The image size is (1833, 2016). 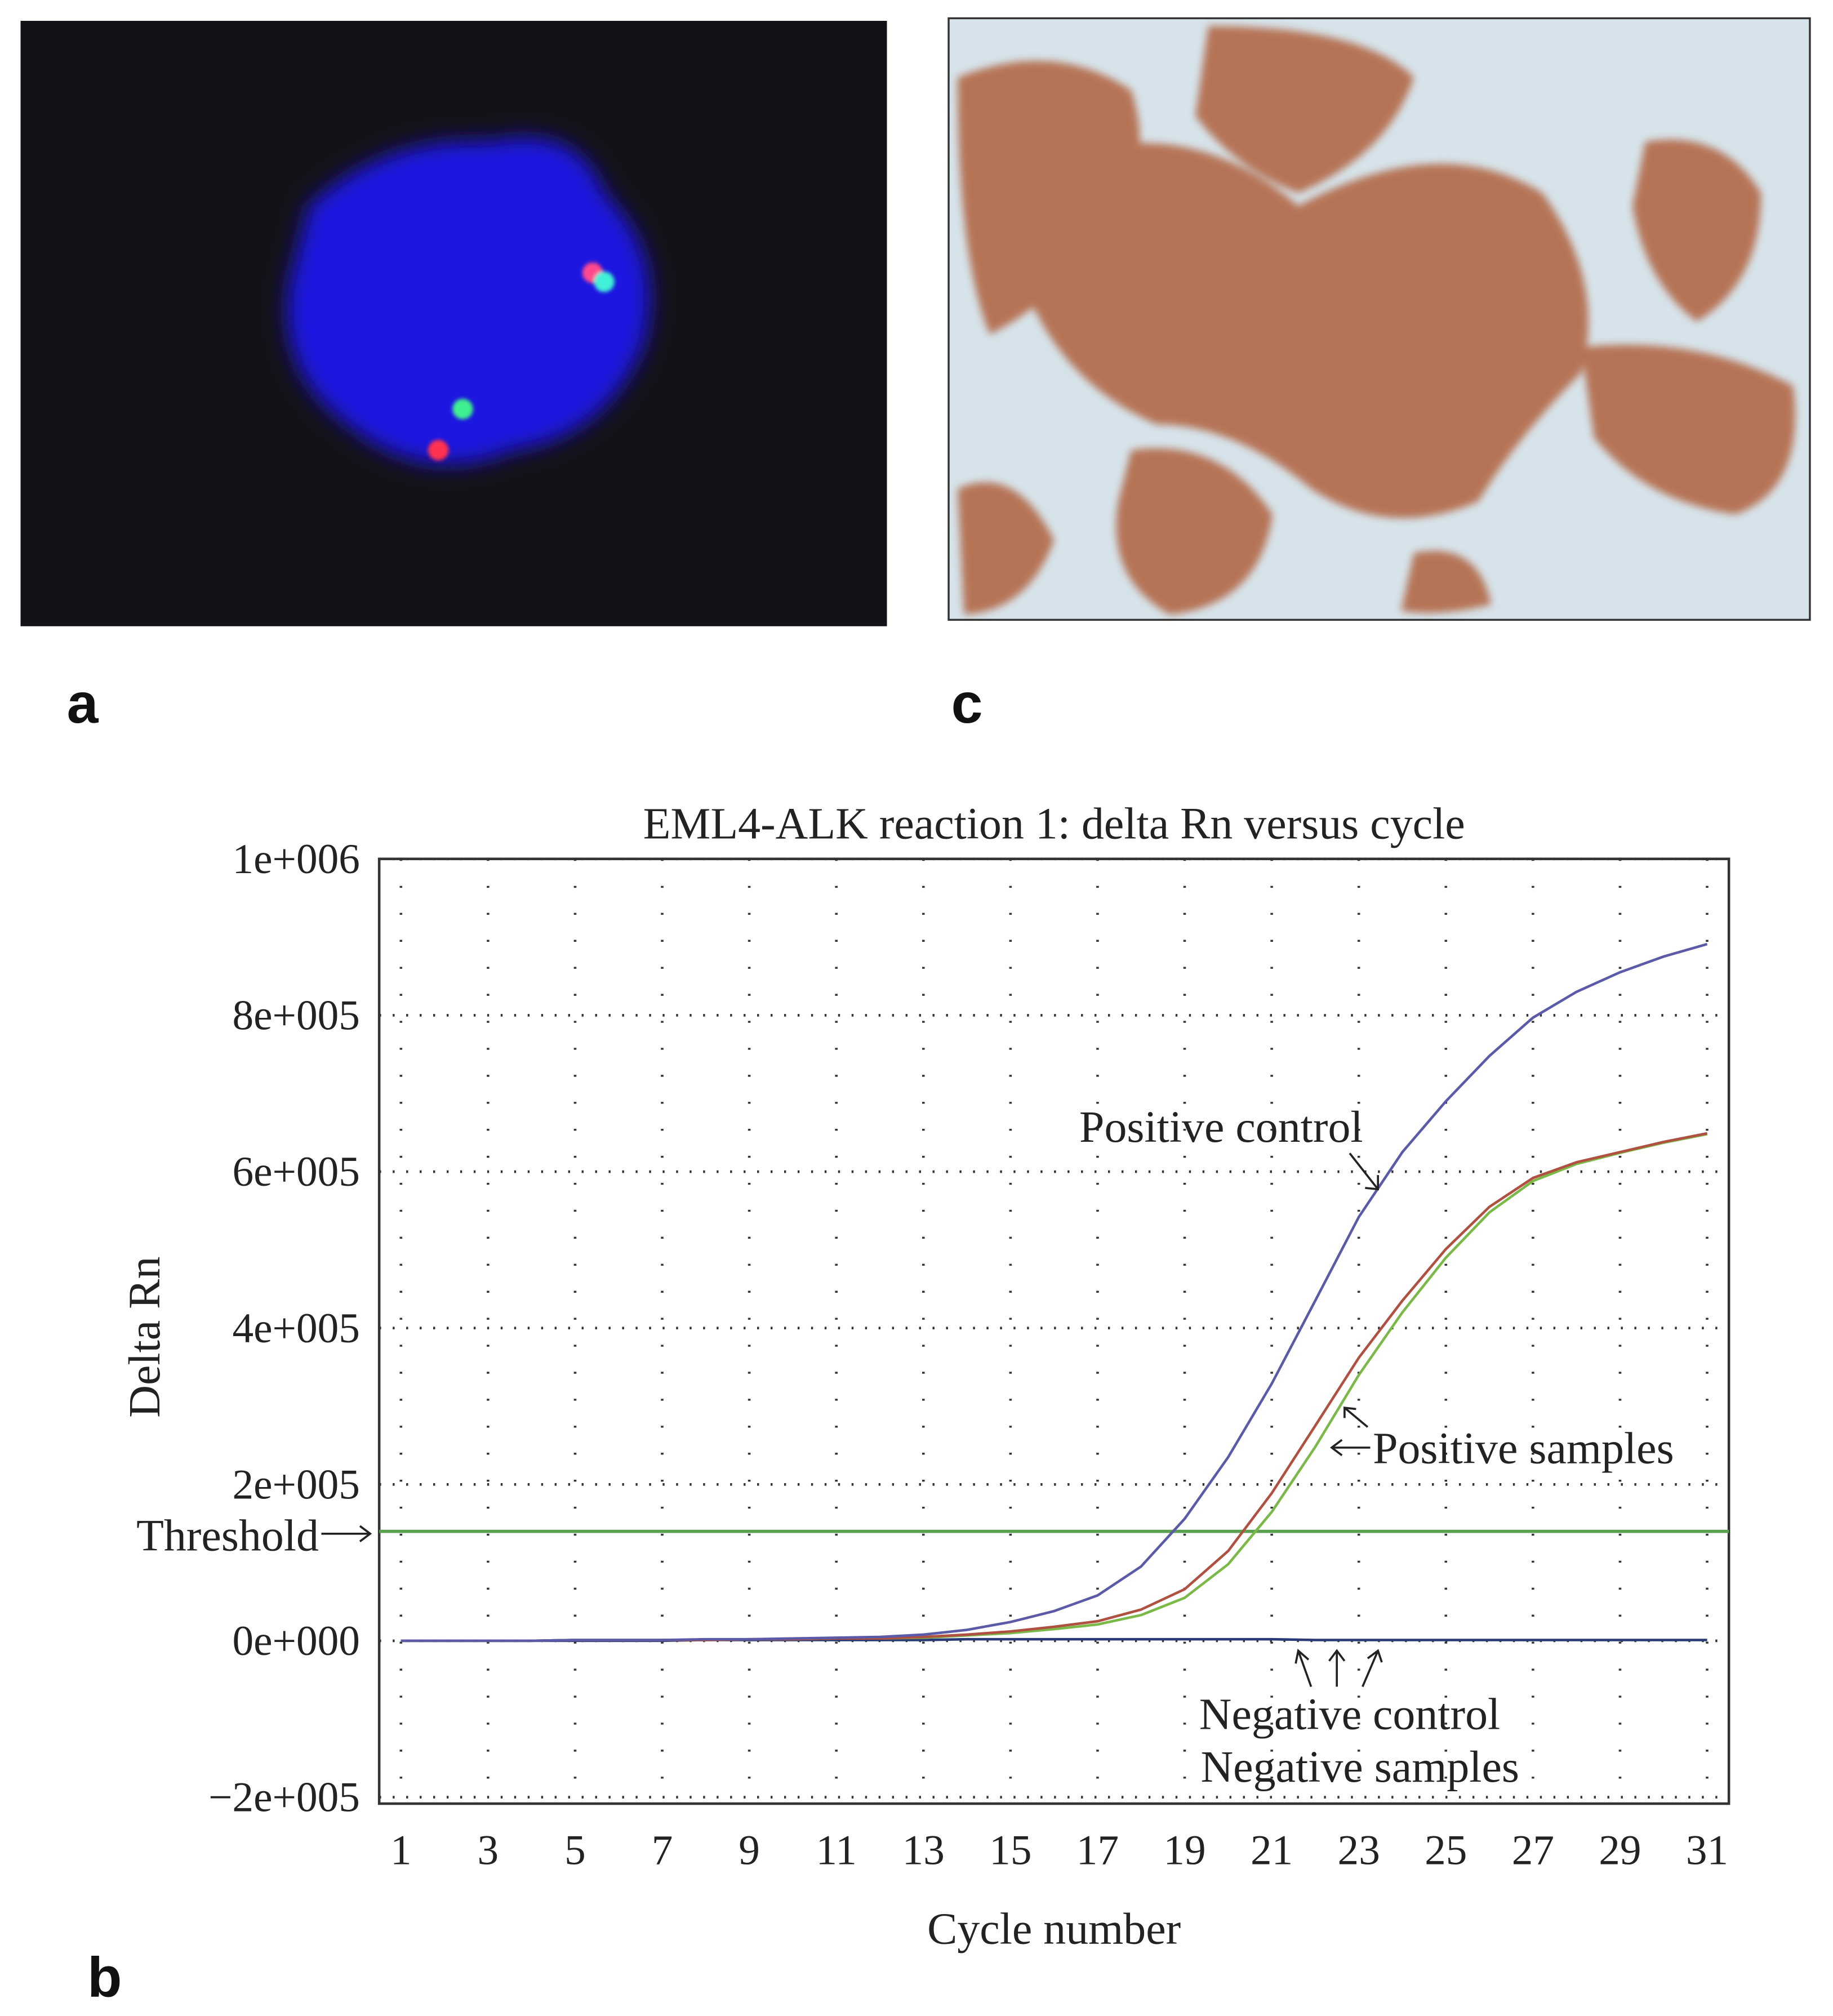 What do you see at coordinates (1272, 1850) in the screenshot?
I see `x-tick-label: 21` at bounding box center [1272, 1850].